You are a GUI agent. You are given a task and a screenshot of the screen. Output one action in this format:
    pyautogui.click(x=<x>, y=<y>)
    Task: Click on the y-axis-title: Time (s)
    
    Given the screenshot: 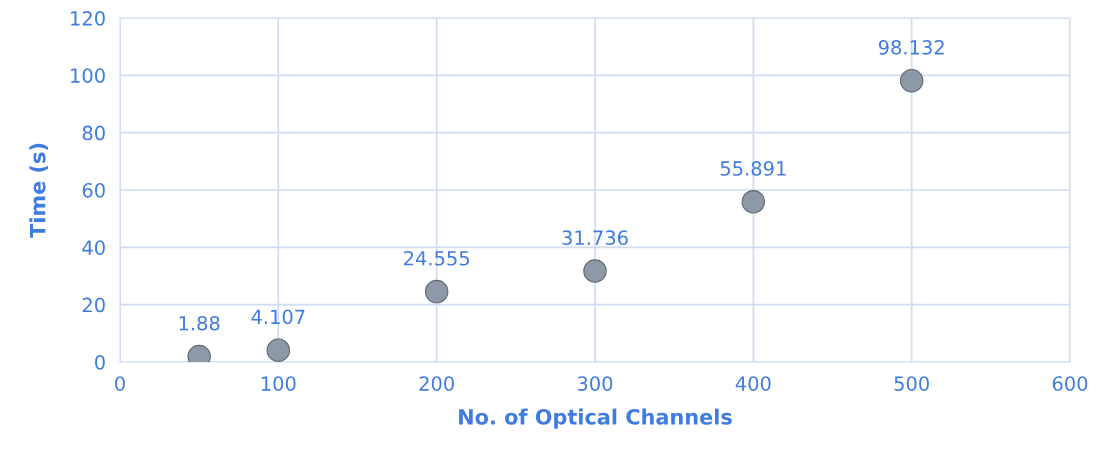 What is the action you would take?
    pyautogui.click(x=38, y=190)
    